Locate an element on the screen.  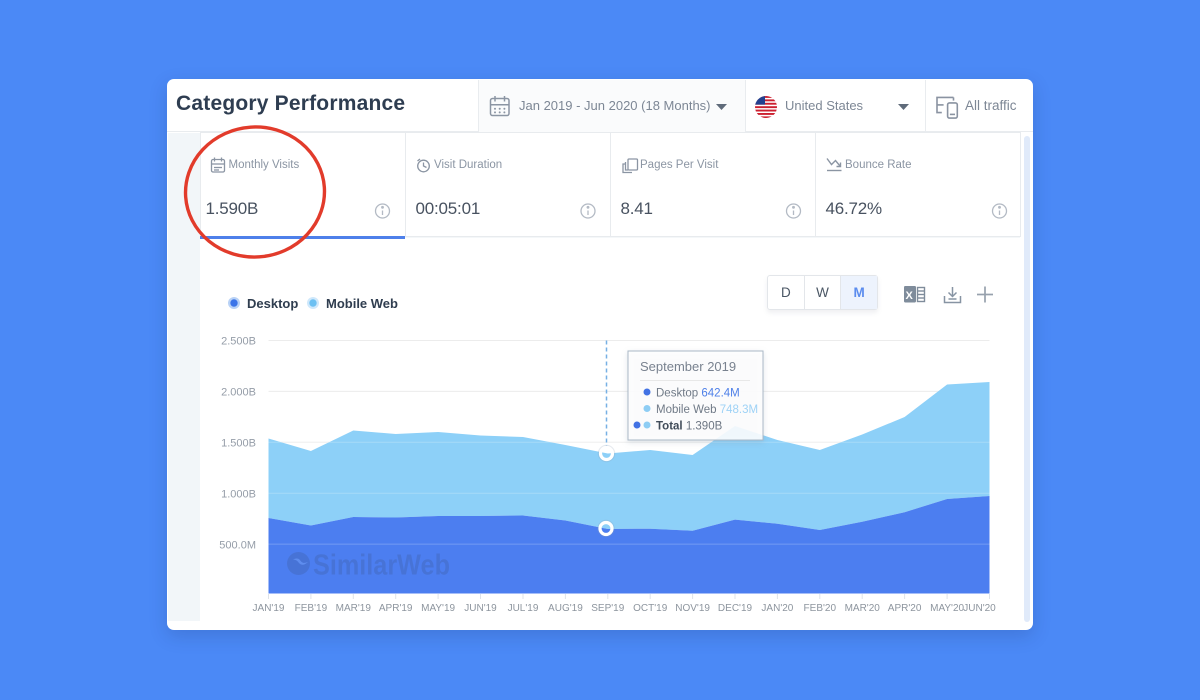
svg-text: Desktop 642.4M is located at coordinates (698, 394).